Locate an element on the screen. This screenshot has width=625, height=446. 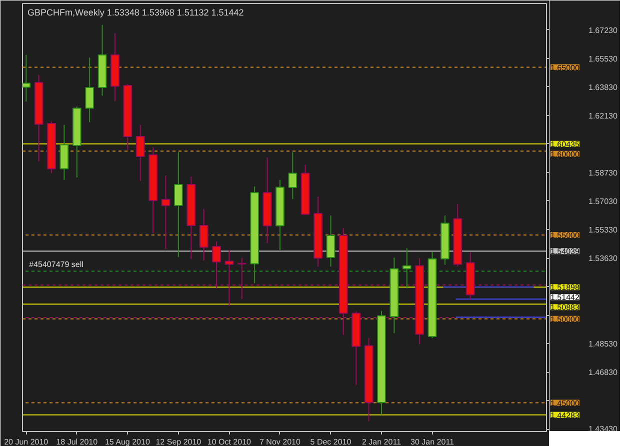
x-tick-label: 18 Jul 2010 is located at coordinates (77, 442).